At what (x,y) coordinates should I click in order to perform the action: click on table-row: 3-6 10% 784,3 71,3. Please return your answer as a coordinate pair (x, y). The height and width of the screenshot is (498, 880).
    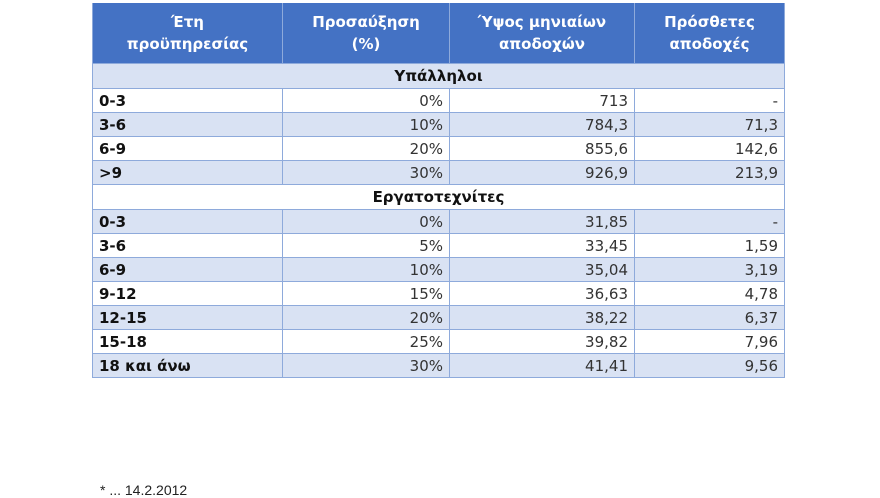
    Looking at the image, I should click on (438, 124).